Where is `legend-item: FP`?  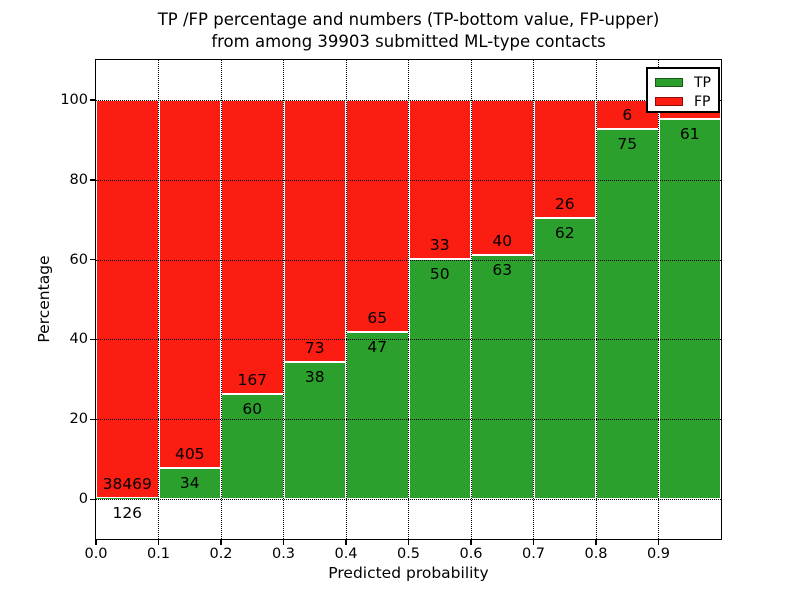
legend-item: FP is located at coordinates (683, 101).